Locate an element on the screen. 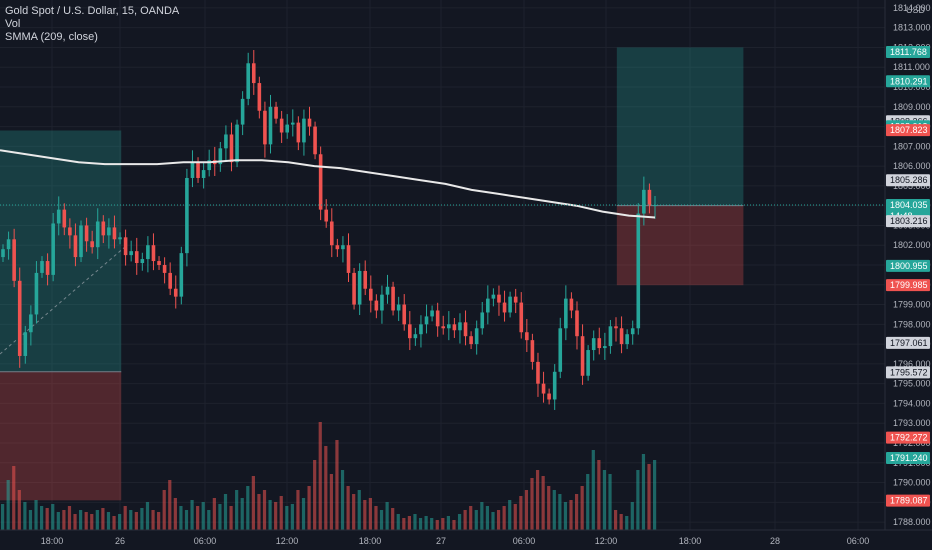 The height and width of the screenshot is (550, 932). price-tag-label: 1807.823 is located at coordinates (909, 130).